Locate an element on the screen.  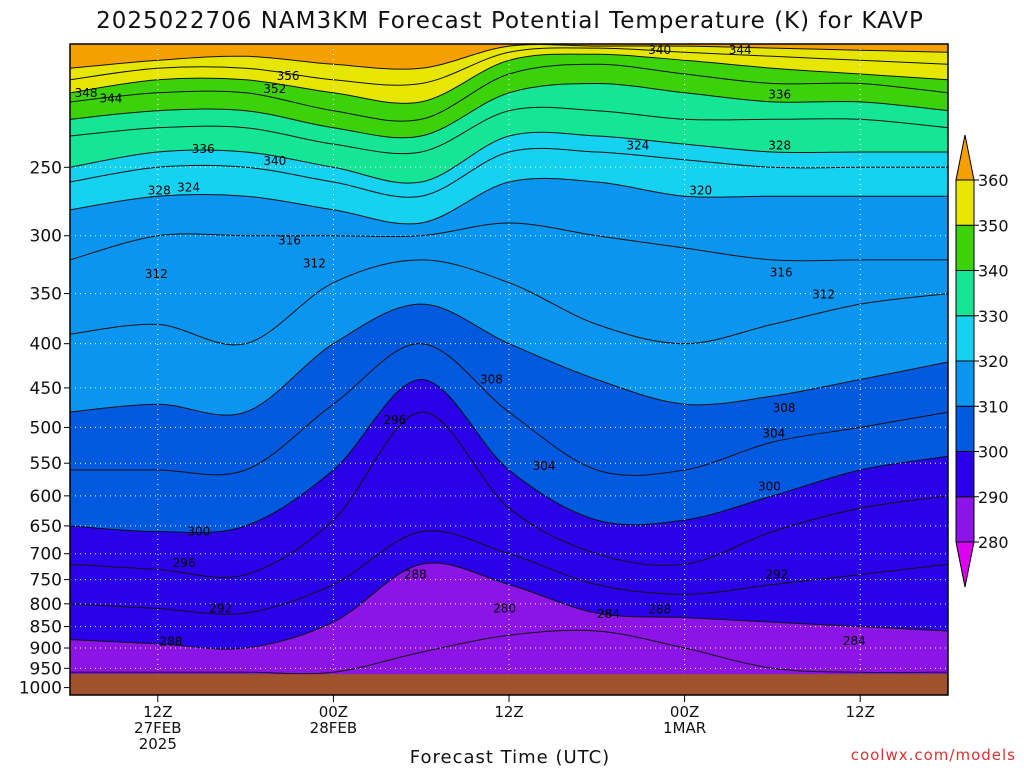
y-tick-label: 900 is located at coordinates (46, 649).